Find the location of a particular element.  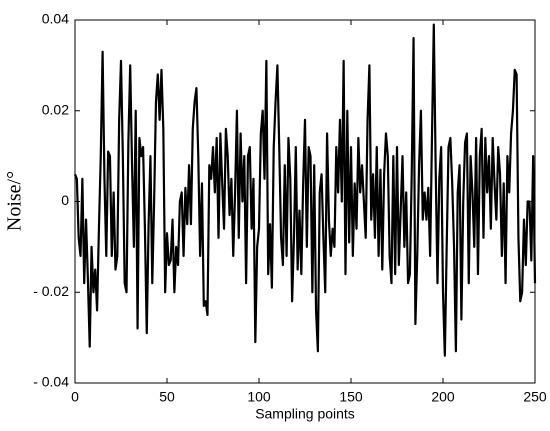

x-tick-label: 150 is located at coordinates (351, 397).